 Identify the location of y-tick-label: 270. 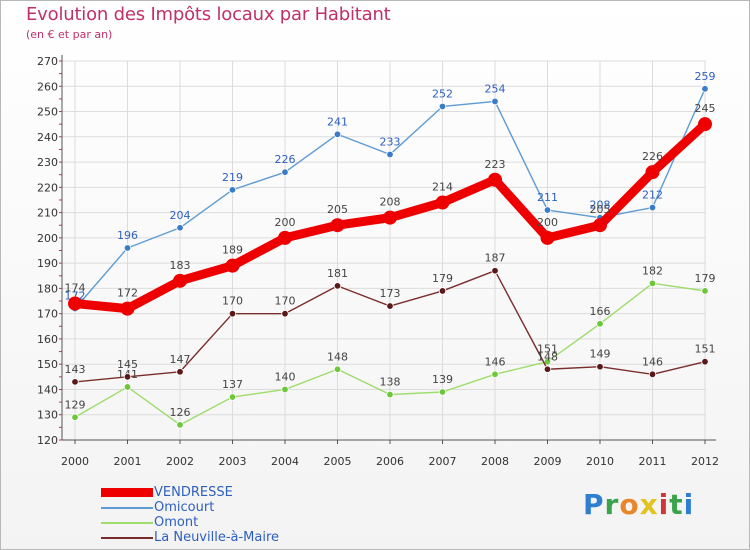
(47, 61).